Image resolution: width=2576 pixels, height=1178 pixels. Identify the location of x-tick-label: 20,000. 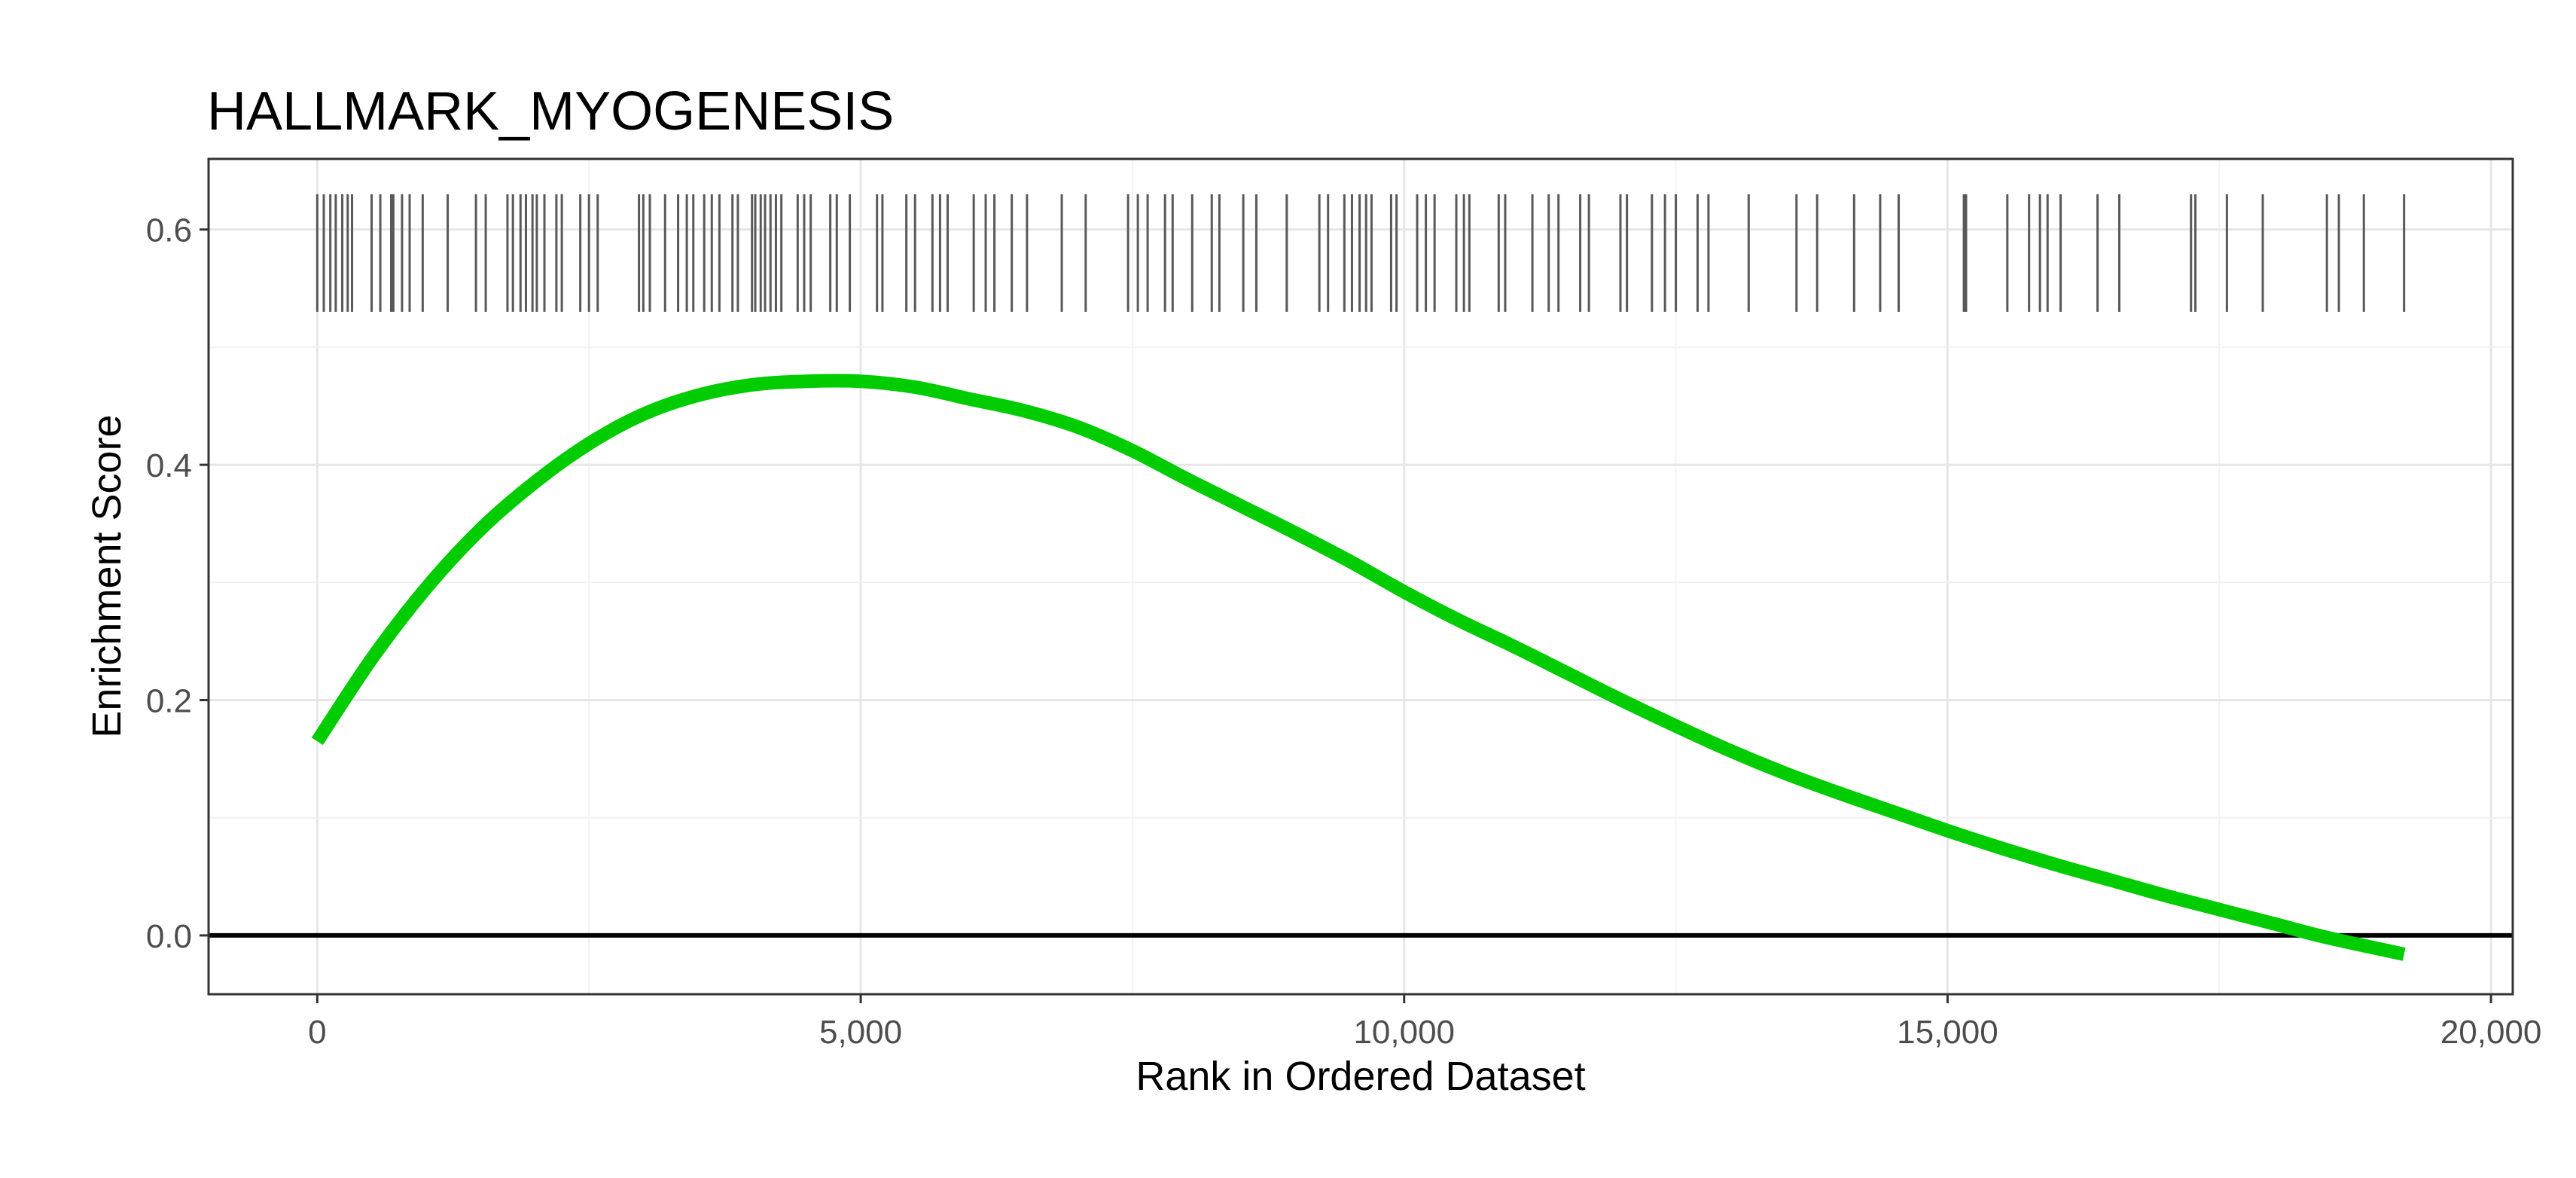
(2491, 1032).